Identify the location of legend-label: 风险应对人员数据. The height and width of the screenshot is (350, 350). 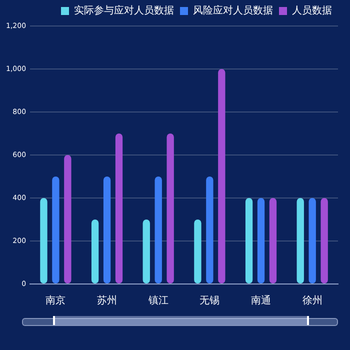
(233, 10).